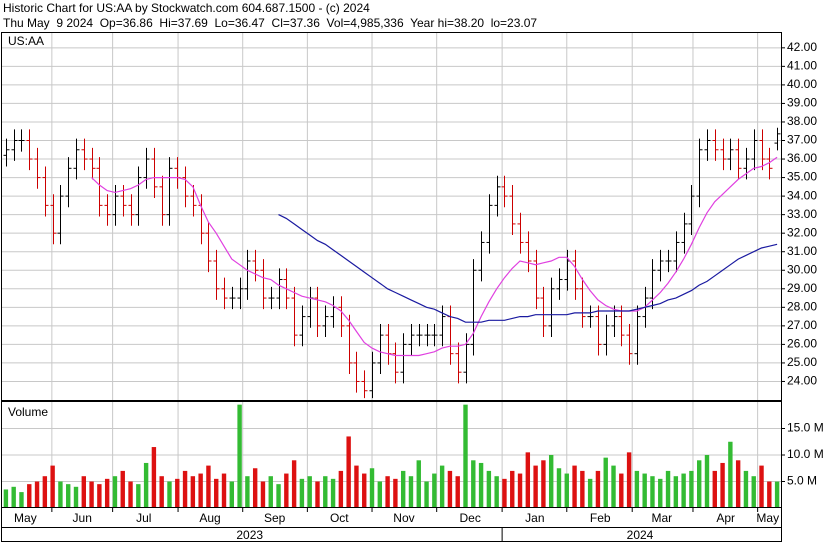 This screenshot has width=830, height=543. Describe the element at coordinates (802, 362) in the screenshot. I see `y-tick-label: 25.00` at that location.